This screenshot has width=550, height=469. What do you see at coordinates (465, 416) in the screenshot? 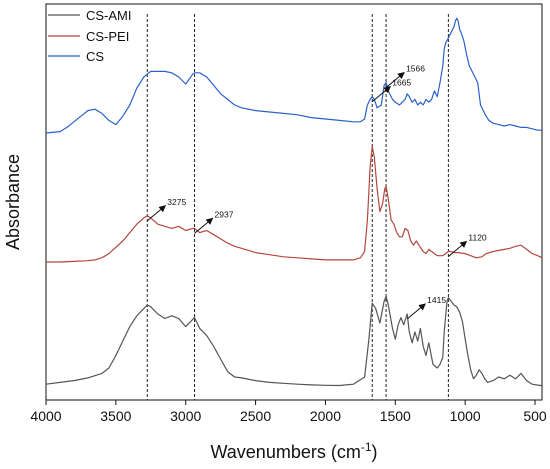
I see `x-tick-label-1000: 1000` at bounding box center [465, 416].